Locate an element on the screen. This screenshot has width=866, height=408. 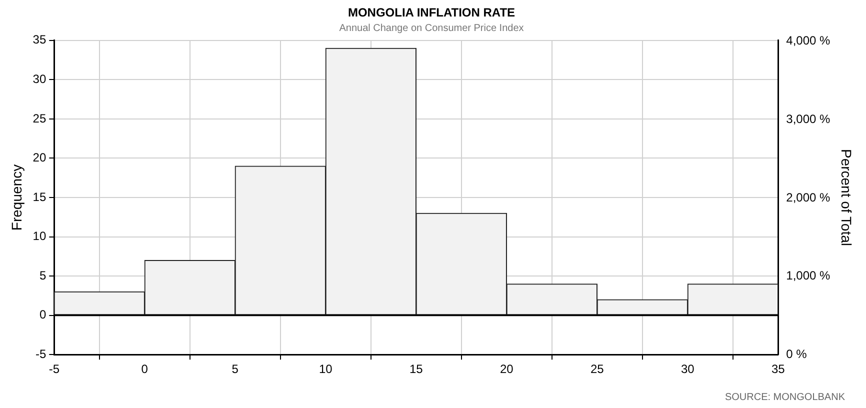
x-tick-label: 25 is located at coordinates (597, 369).